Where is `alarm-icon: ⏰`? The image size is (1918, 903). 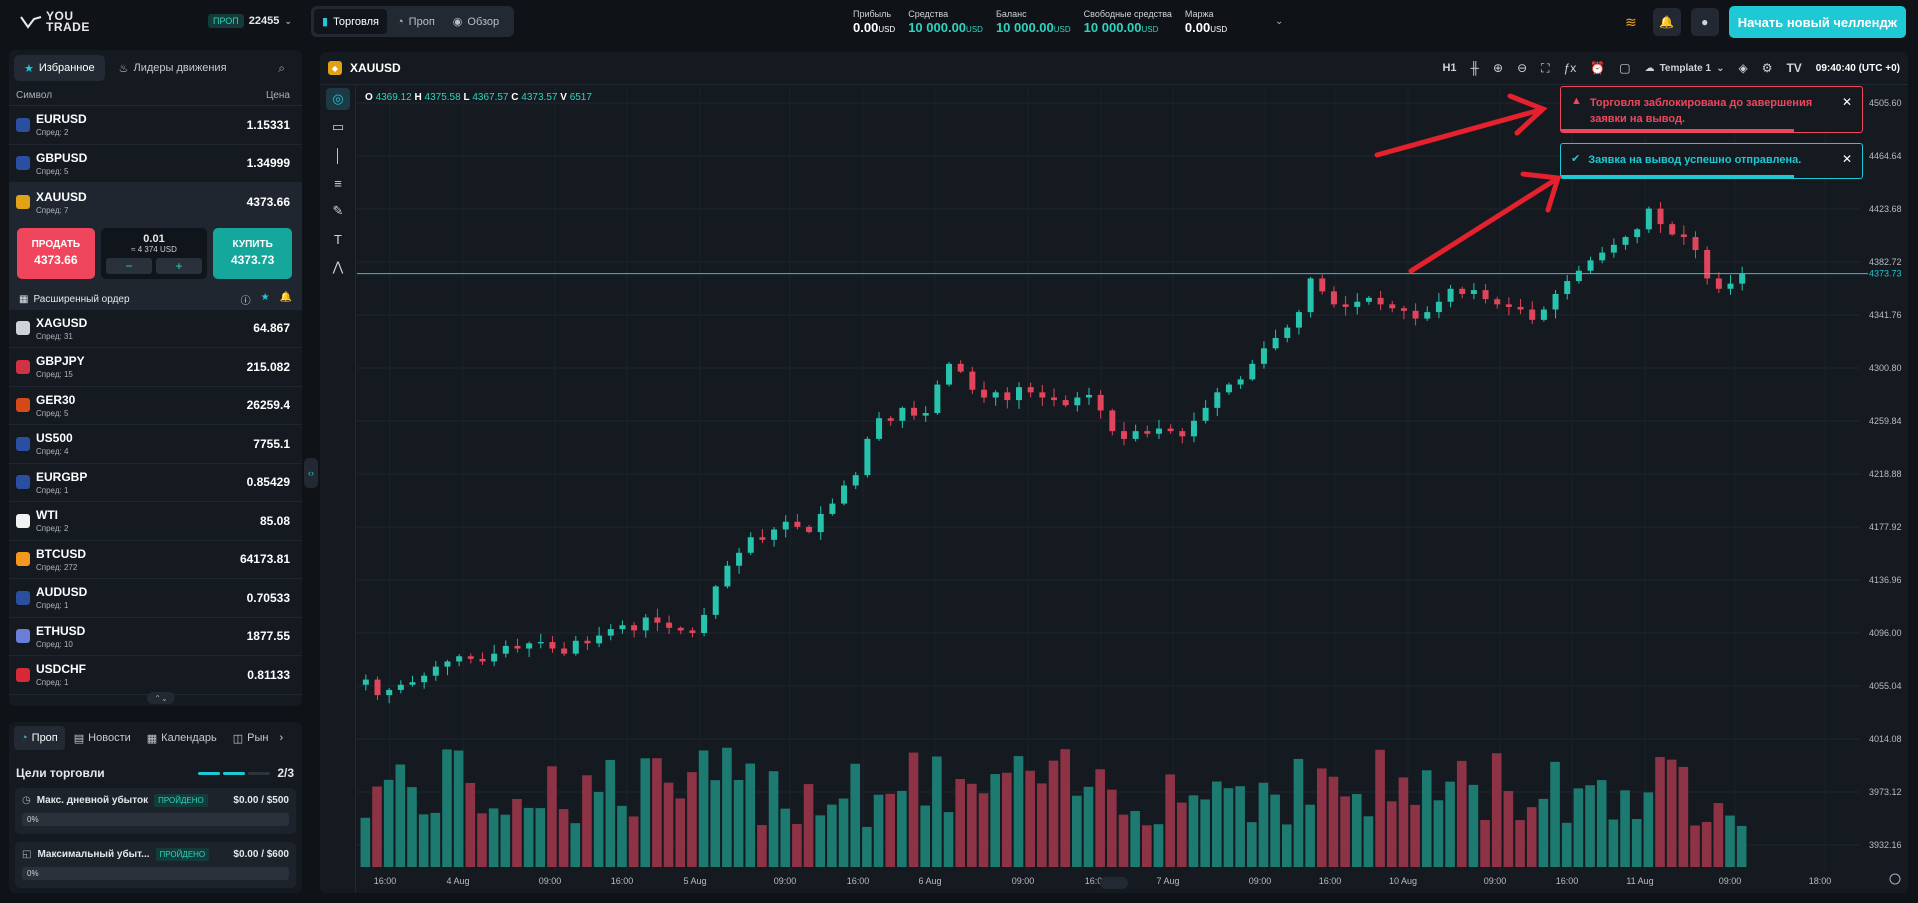 alarm-icon: ⏰ is located at coordinates (1598, 68).